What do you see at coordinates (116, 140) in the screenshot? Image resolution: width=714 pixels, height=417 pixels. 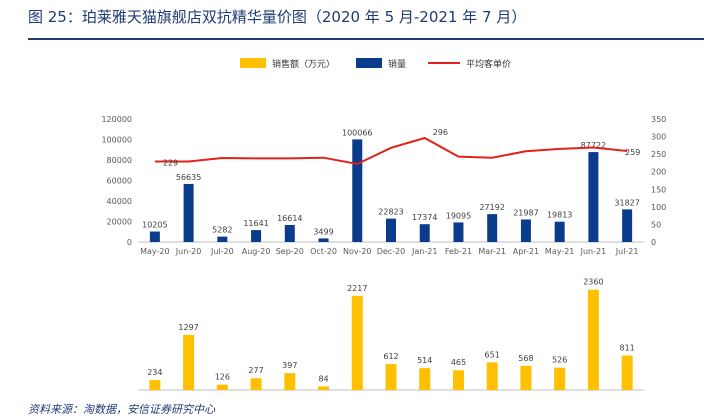 I see `left-tick-label: 100000` at bounding box center [116, 140].